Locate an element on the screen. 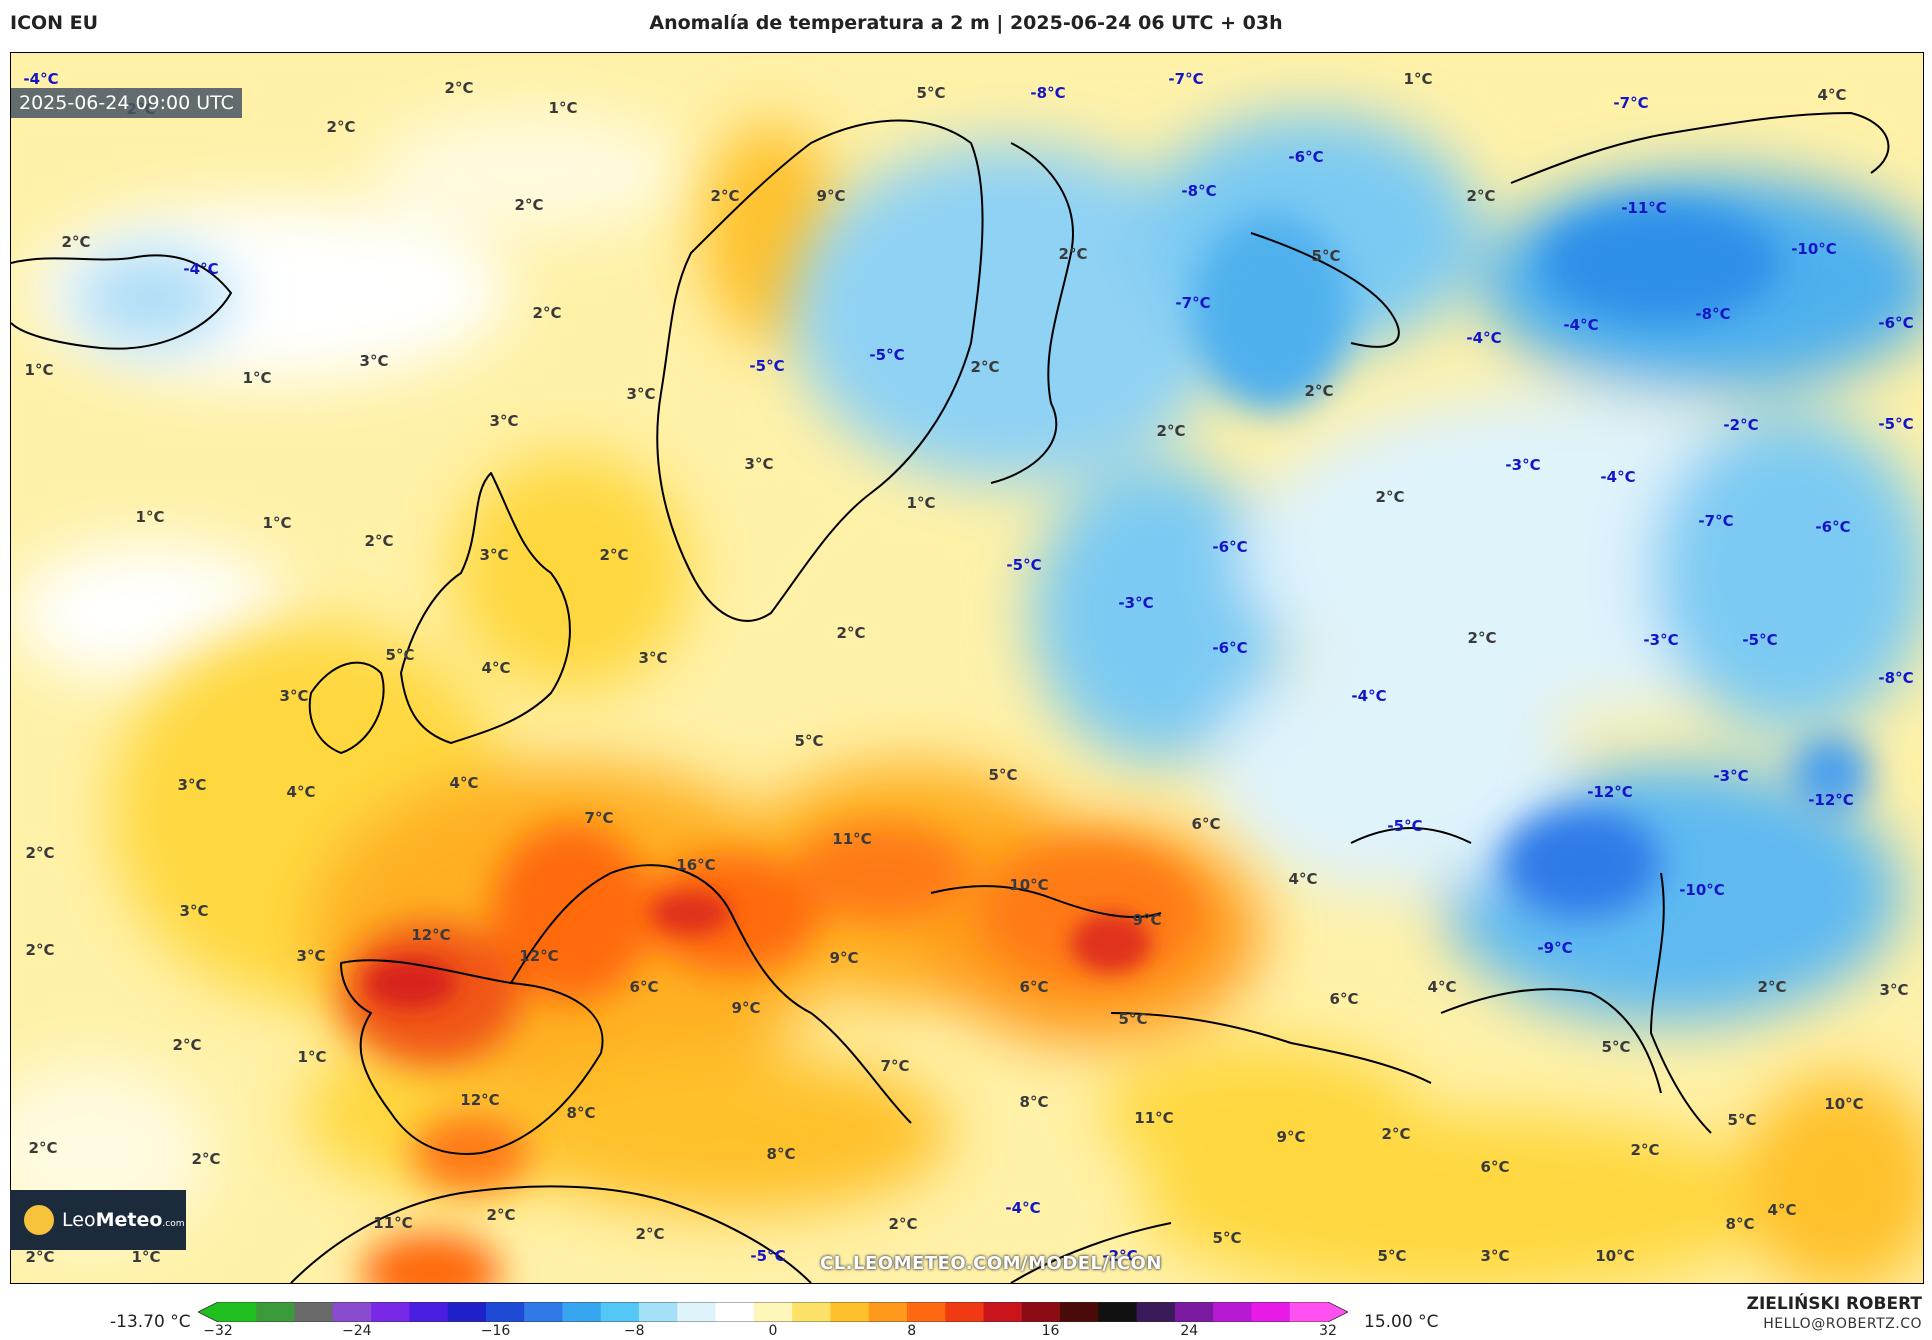 The height and width of the screenshot is (1340, 1932). legend-max-value: 15.00 °C is located at coordinates (1401, 1322).